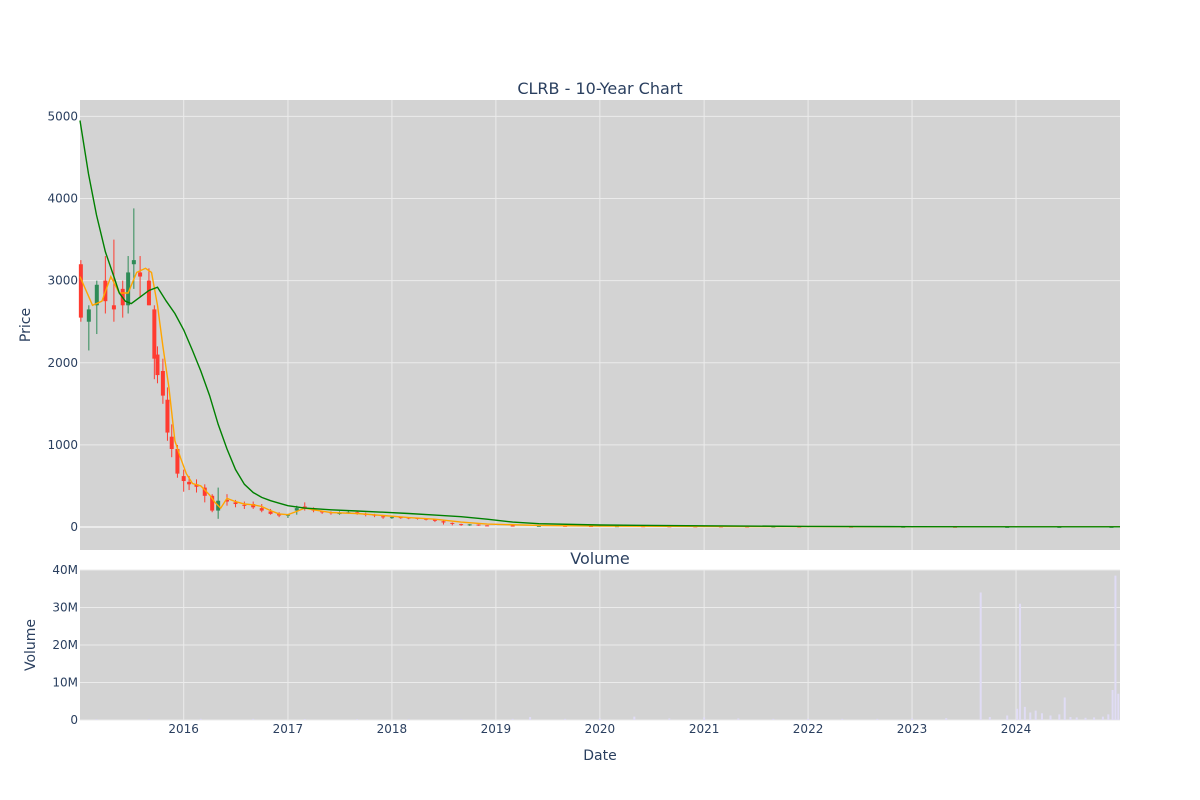 This screenshot has width=1200, height=800. I want to click on x-tick-label: 2024, so click(1016, 729).